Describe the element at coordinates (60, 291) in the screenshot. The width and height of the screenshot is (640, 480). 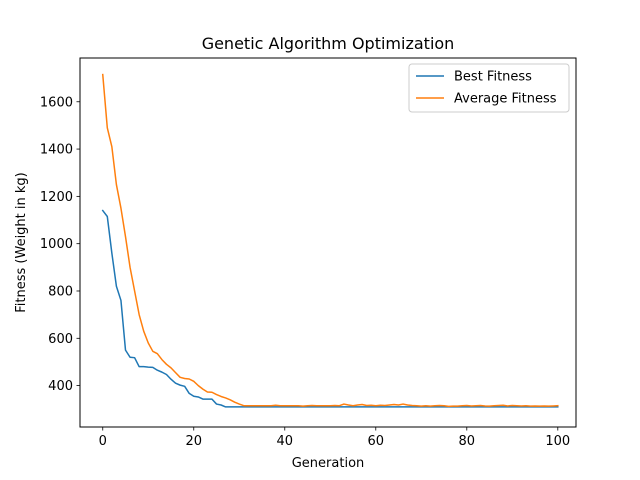
I see `y-tick-label: 800` at that location.